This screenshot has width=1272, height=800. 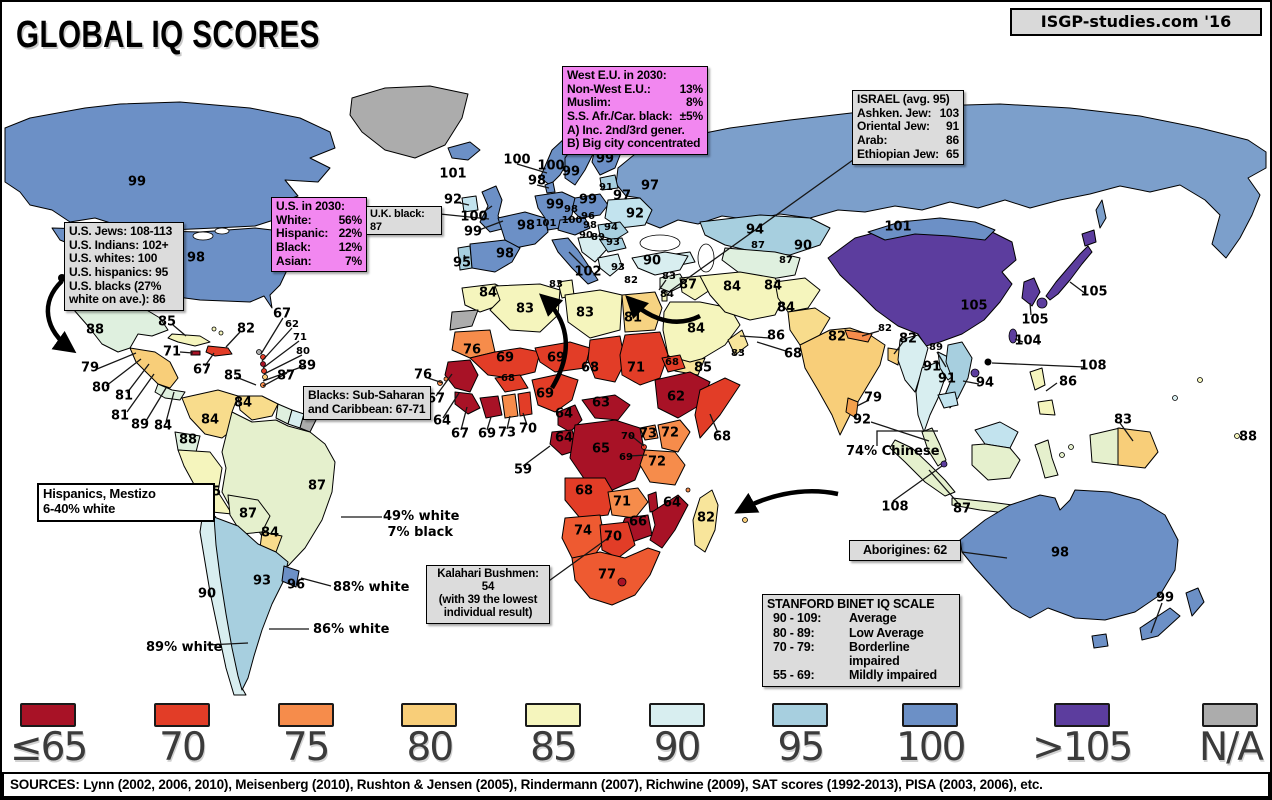 What do you see at coordinates (617, 540) in the screenshot?
I see `country-botswana` at bounding box center [617, 540].